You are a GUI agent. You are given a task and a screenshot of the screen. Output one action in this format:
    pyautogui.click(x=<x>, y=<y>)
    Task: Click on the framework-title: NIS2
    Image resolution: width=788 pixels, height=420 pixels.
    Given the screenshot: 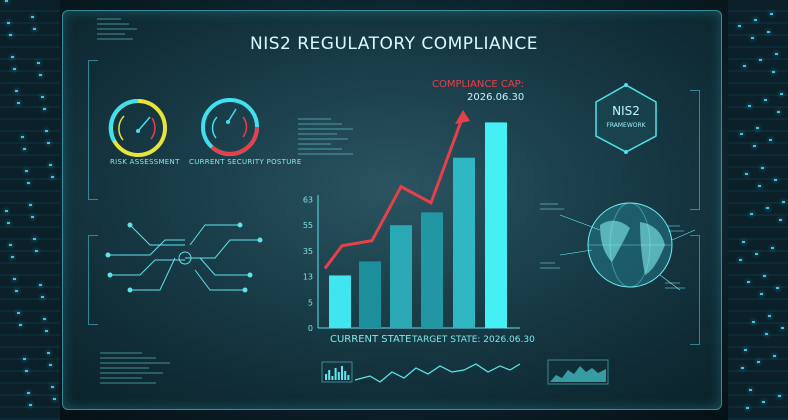 What is the action you would take?
    pyautogui.click(x=626, y=111)
    